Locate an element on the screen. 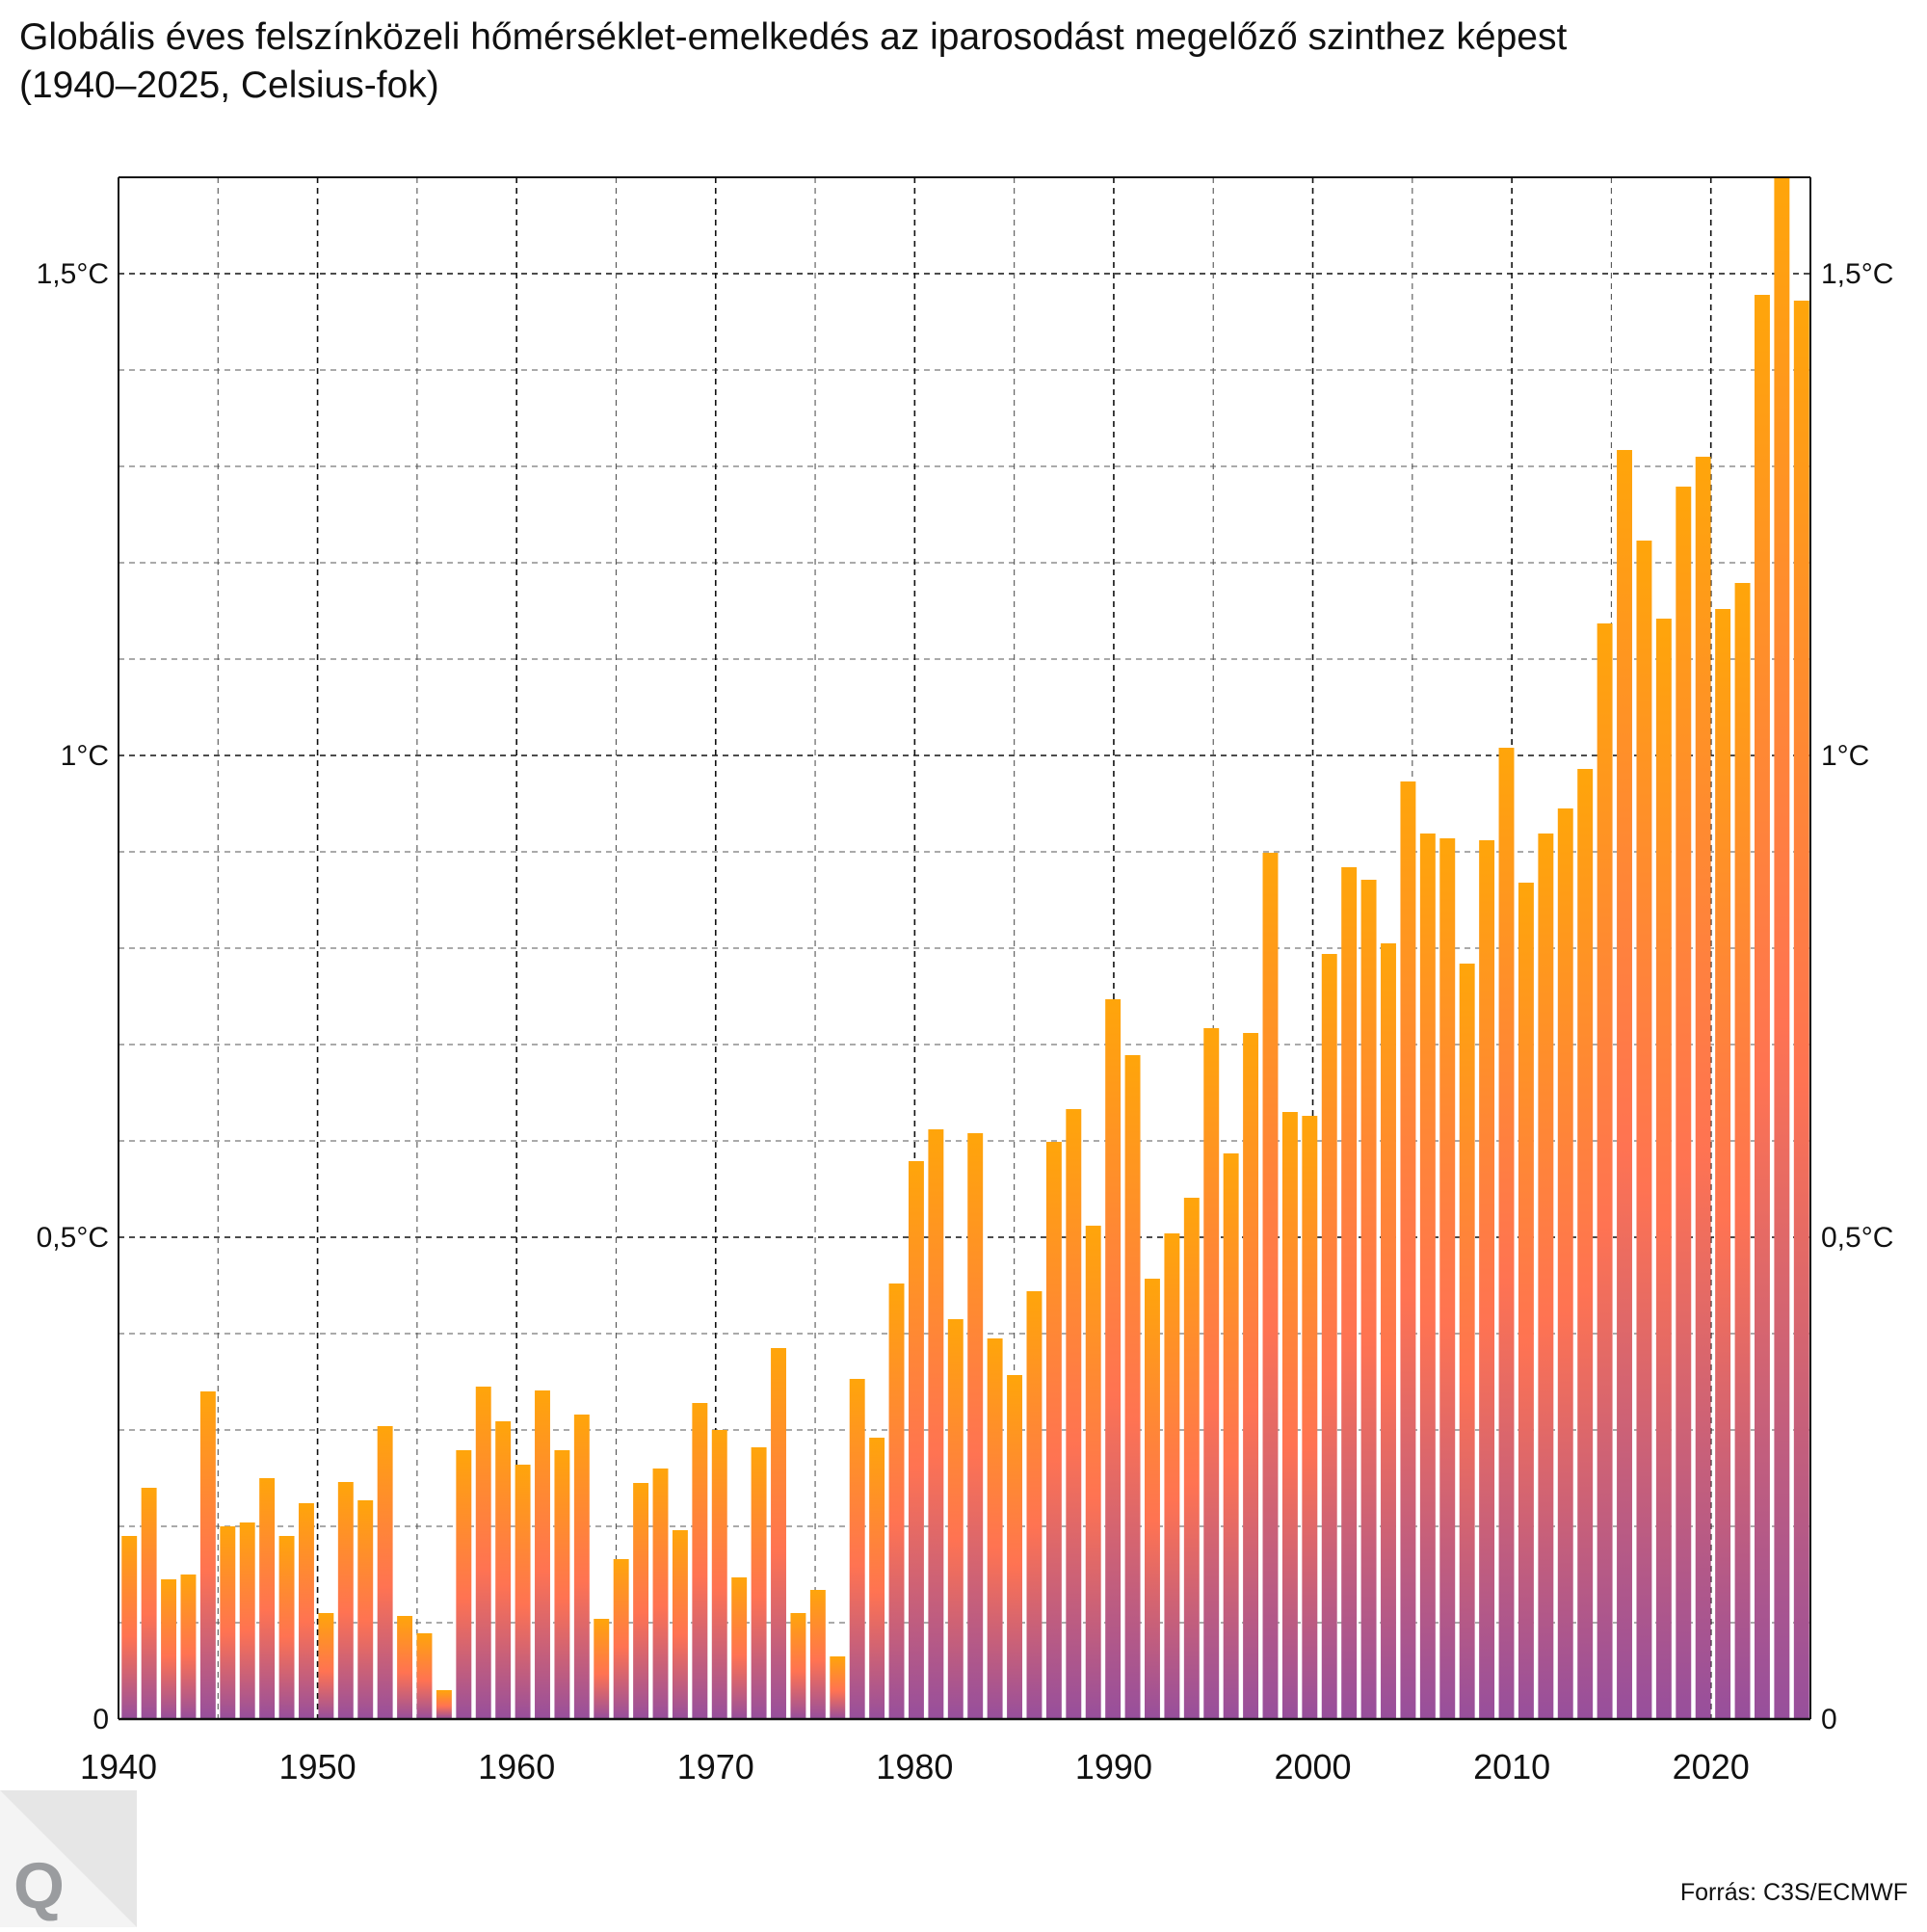  bar-2019: 2019: 1.279 is located at coordinates (1684, 1103).